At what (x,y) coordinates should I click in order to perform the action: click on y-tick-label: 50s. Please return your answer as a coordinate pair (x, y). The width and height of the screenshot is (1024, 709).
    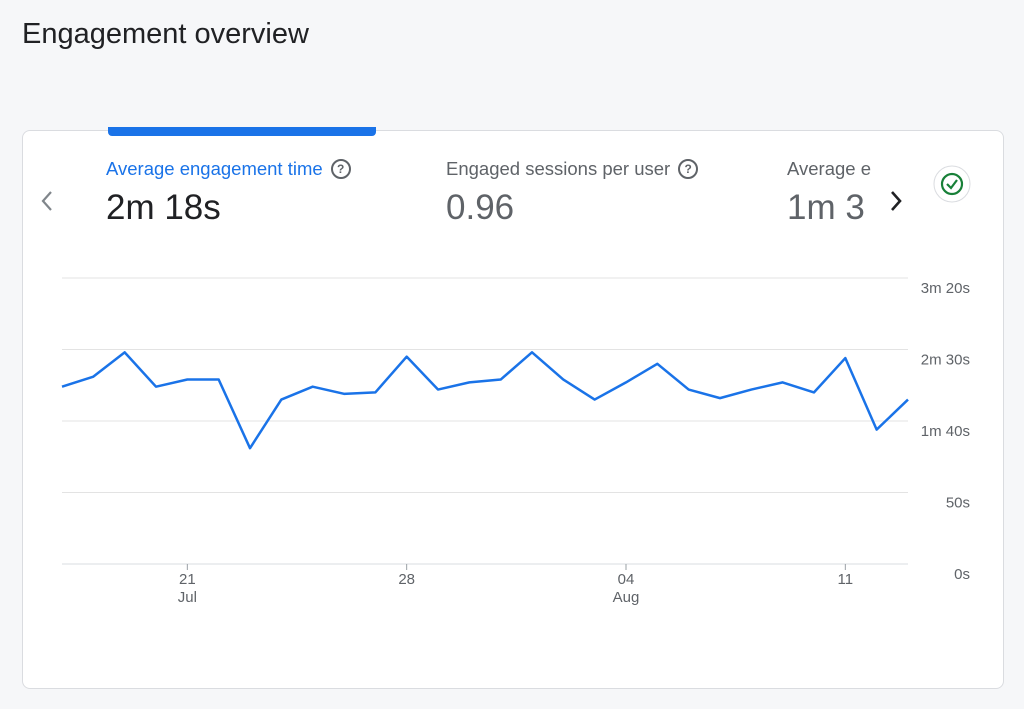
    Looking at the image, I should click on (958, 502).